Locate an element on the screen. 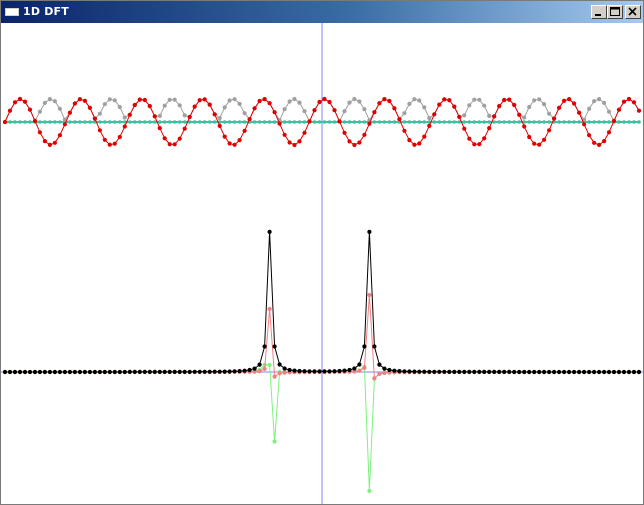  minimize-button is located at coordinates (599, 12).